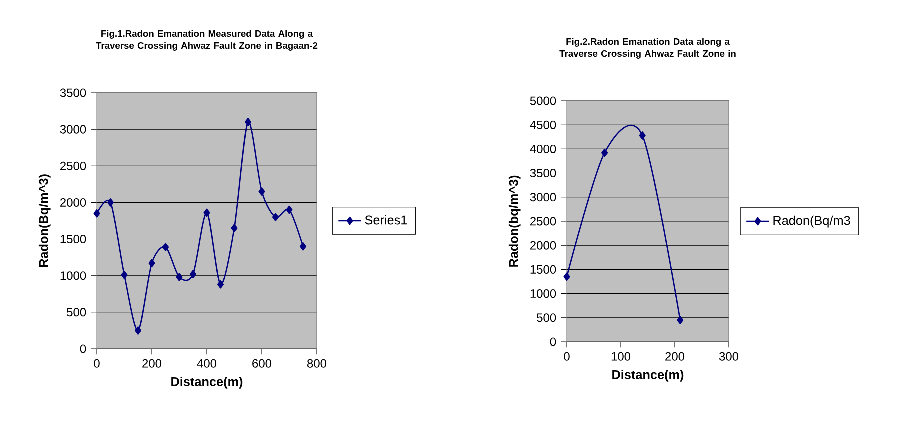 Image resolution: width=908 pixels, height=421 pixels. What do you see at coordinates (812, 222) in the screenshot?
I see `legend-label: Radon(Bq/m3` at bounding box center [812, 222].